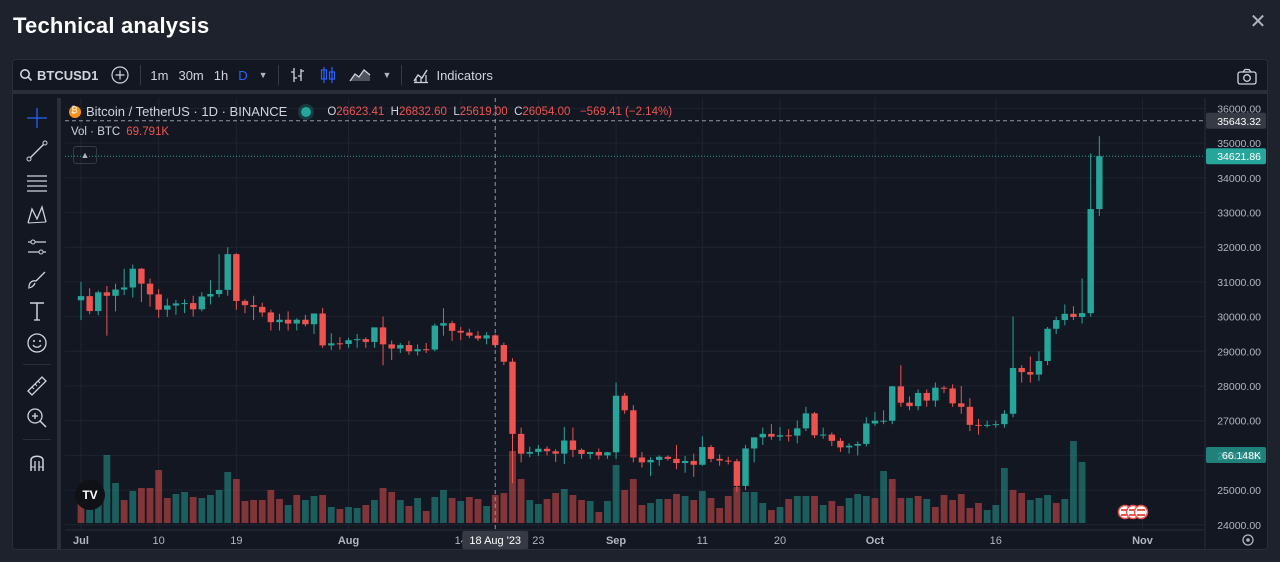 The image size is (1280, 562). Describe the element at coordinates (263, 76) in the screenshot. I see `interval-dropdown: ▼` at that location.